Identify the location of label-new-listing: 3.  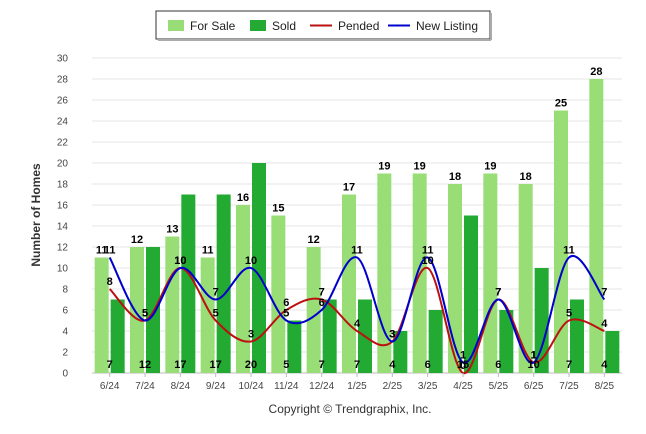
(392, 335).